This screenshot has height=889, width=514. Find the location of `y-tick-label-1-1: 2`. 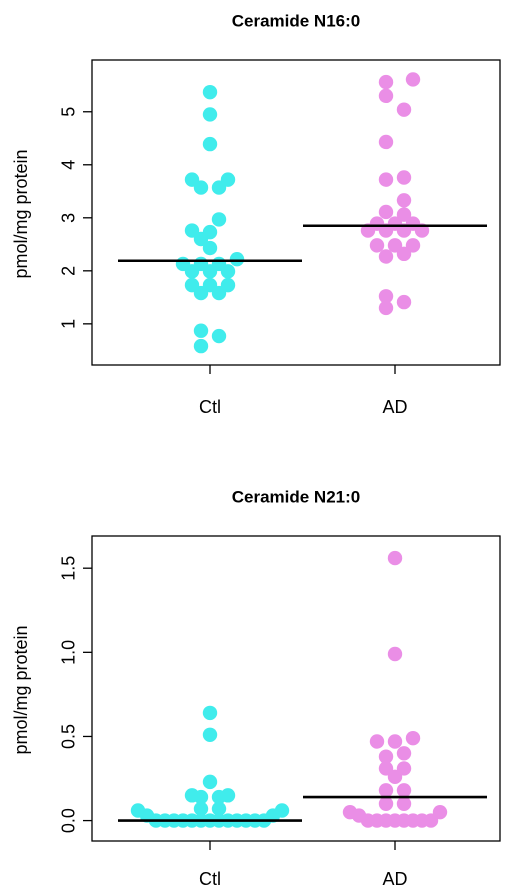

y-tick-label-1-1: 2 is located at coordinates (69, 271).